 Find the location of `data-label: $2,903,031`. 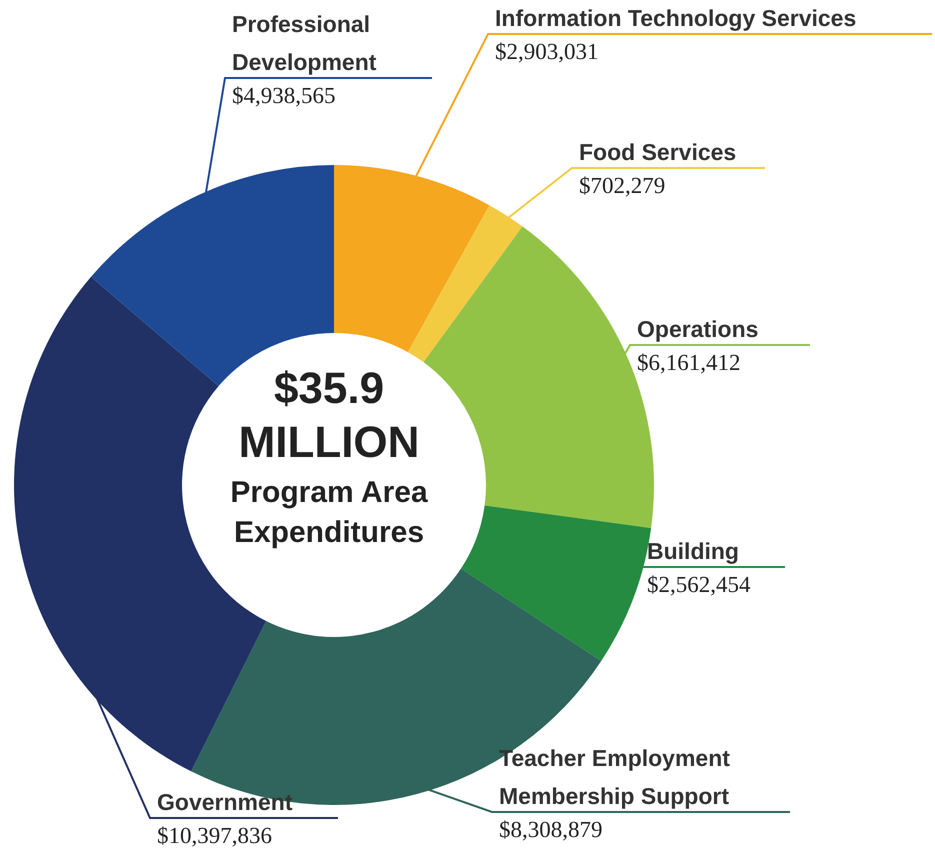

data-label: $2,903,031 is located at coordinates (546, 51).